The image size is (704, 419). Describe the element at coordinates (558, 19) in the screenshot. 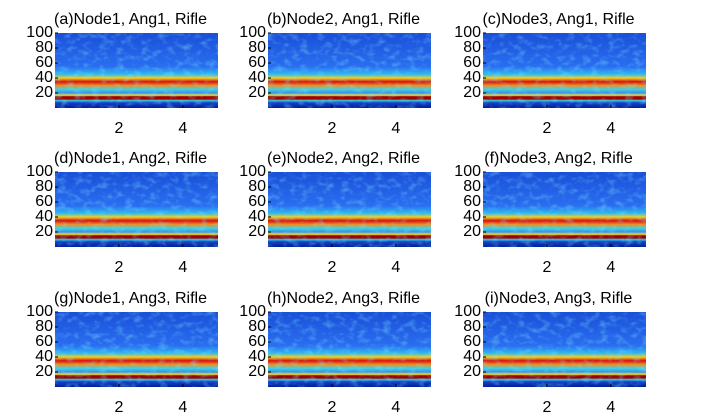

I see `panel-title: (c)Node3, Ang1, Rifle` at that location.